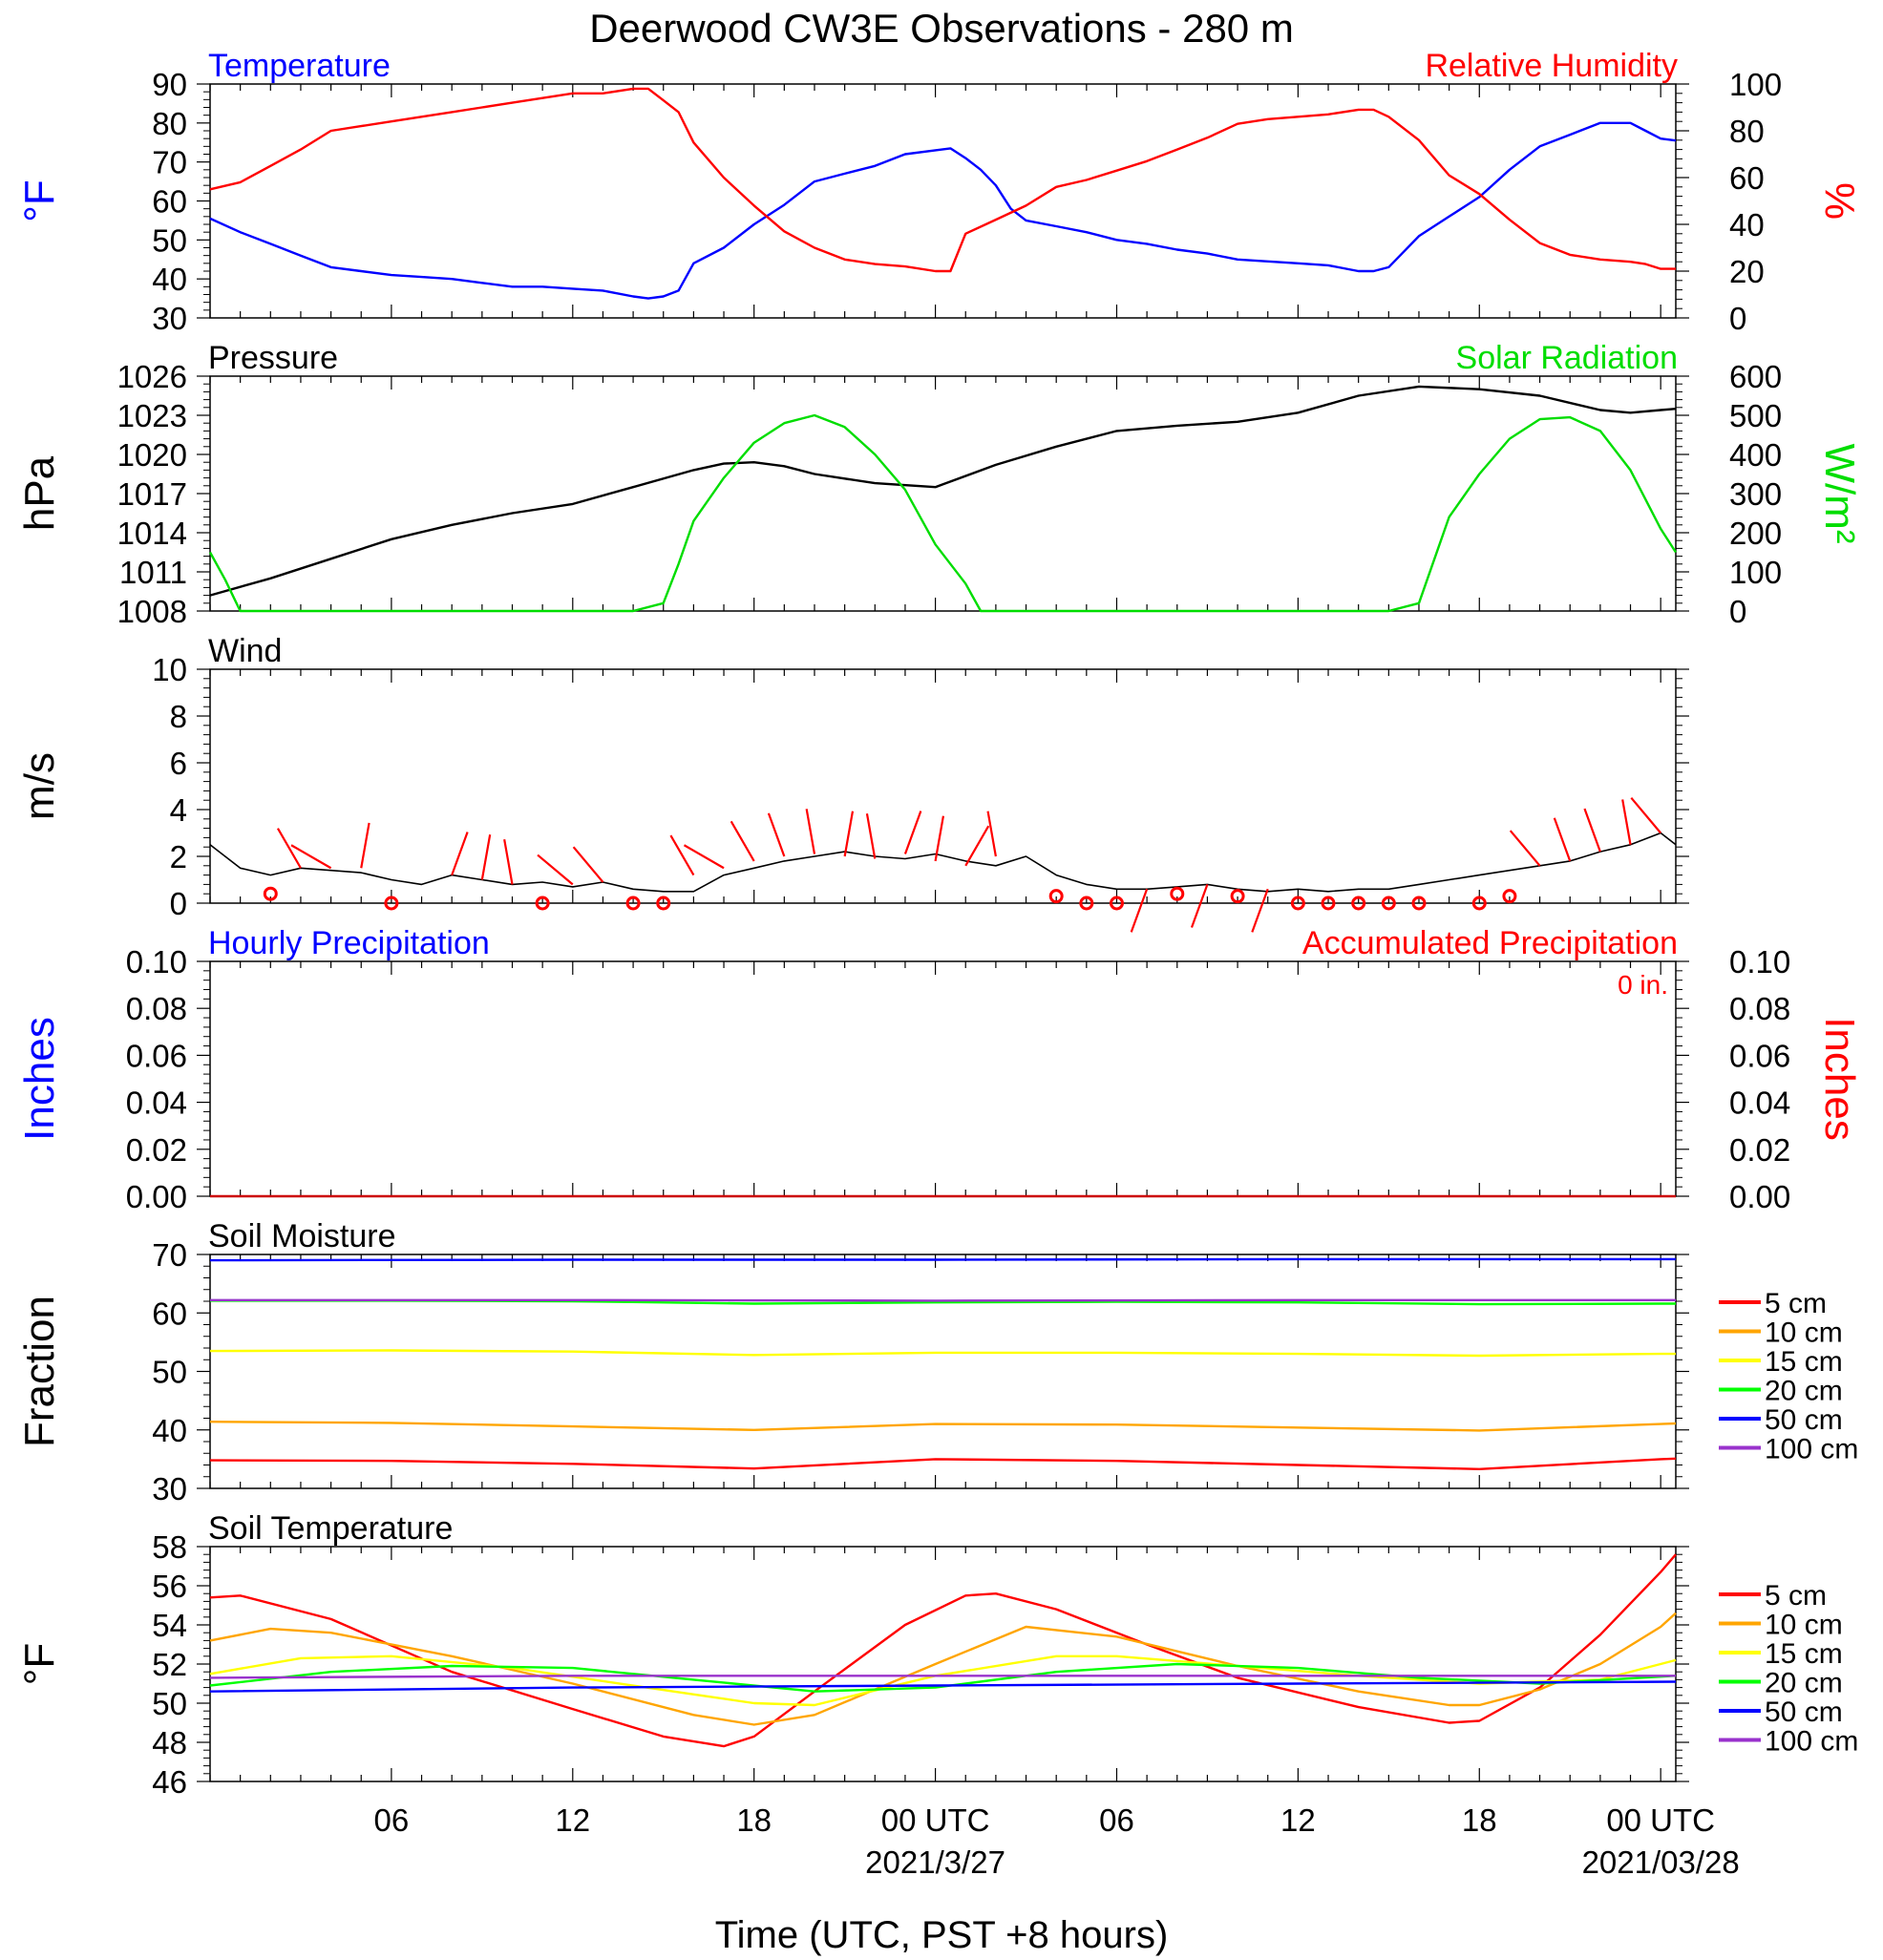 The image size is (1883, 1960). I want to click on y-tick-label-right: 600, so click(1755, 376).